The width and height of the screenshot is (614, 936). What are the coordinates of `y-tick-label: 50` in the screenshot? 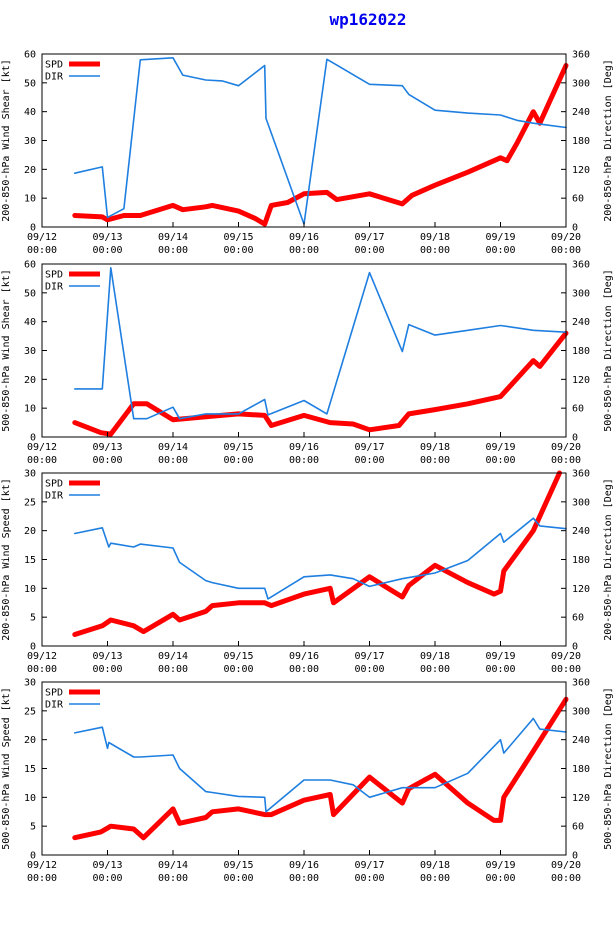 It's located at (30, 83).